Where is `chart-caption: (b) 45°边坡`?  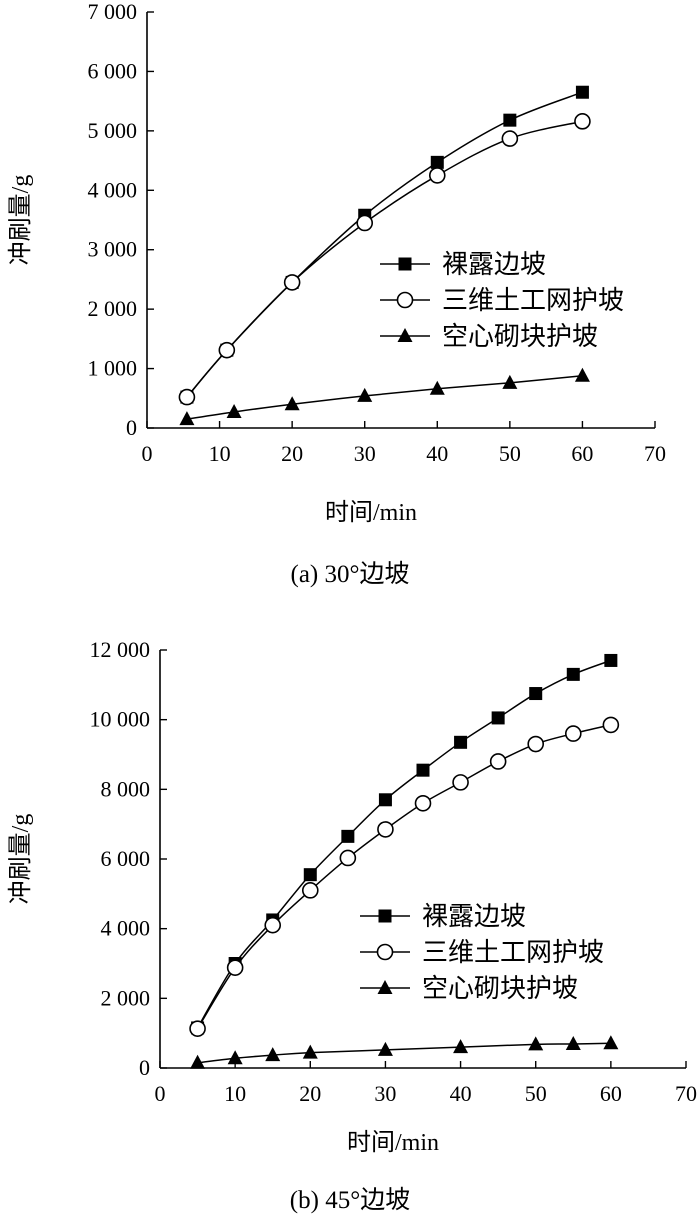
chart-caption: (b) 45°边坡 is located at coordinates (350, 1200).